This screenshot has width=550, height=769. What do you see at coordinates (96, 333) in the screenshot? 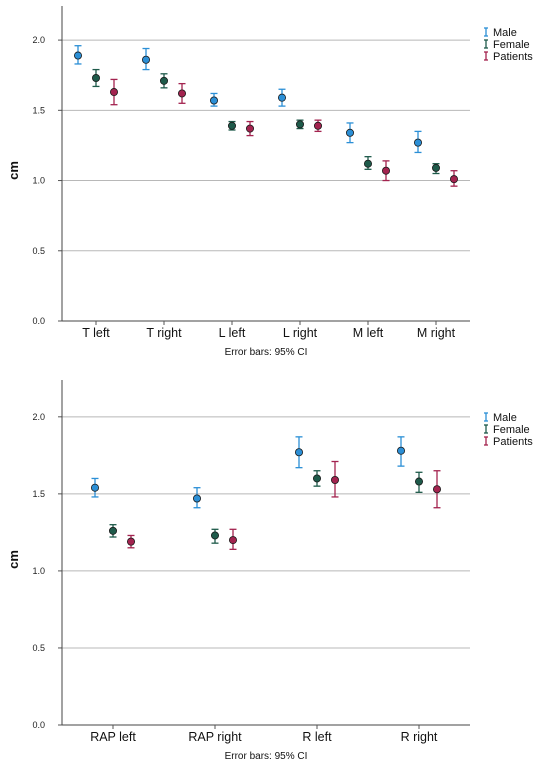
I see `x-tick-label: T left` at bounding box center [96, 333].